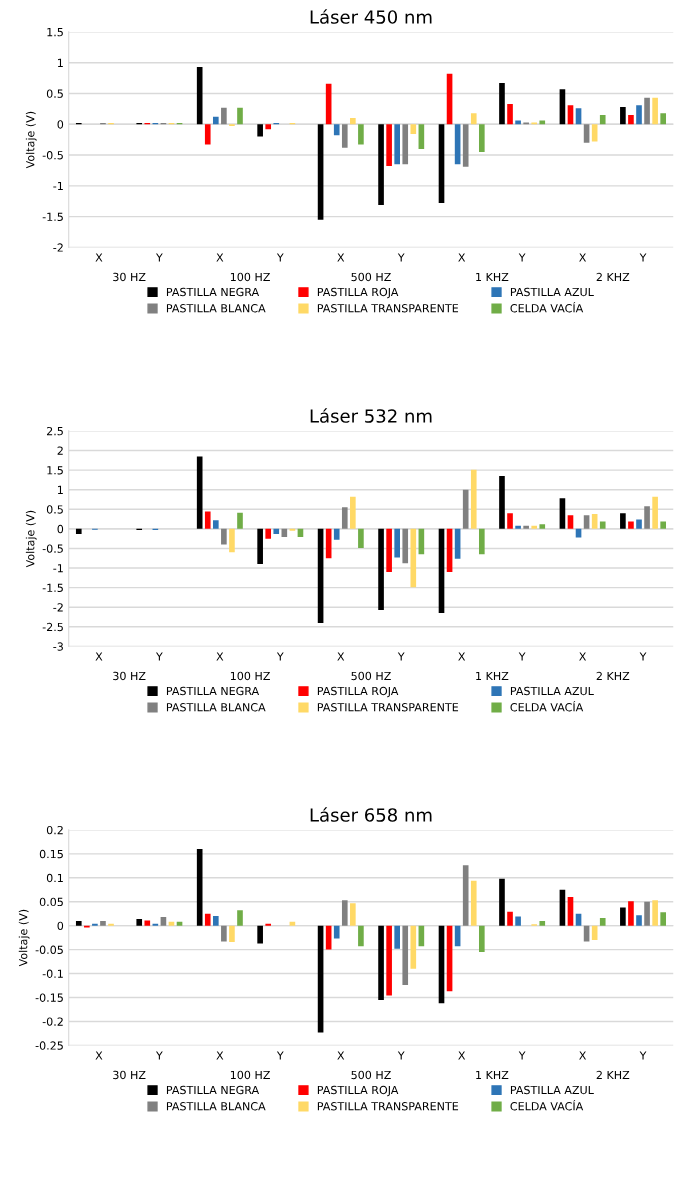 The height and width of the screenshot is (1197, 687). What do you see at coordinates (371, 16) in the screenshot?
I see `chart-title: Láser 450 nm` at bounding box center [371, 16].